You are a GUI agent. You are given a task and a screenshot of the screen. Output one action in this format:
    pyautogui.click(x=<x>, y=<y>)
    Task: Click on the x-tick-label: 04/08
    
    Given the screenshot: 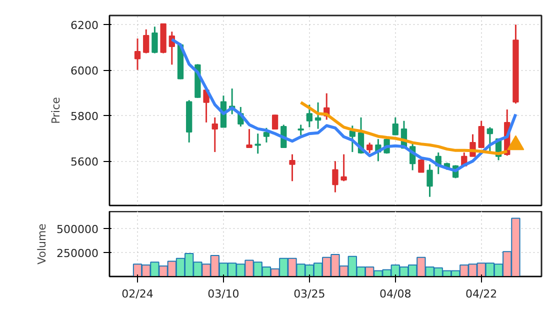 What is the action you would take?
    pyautogui.click(x=396, y=294)
    